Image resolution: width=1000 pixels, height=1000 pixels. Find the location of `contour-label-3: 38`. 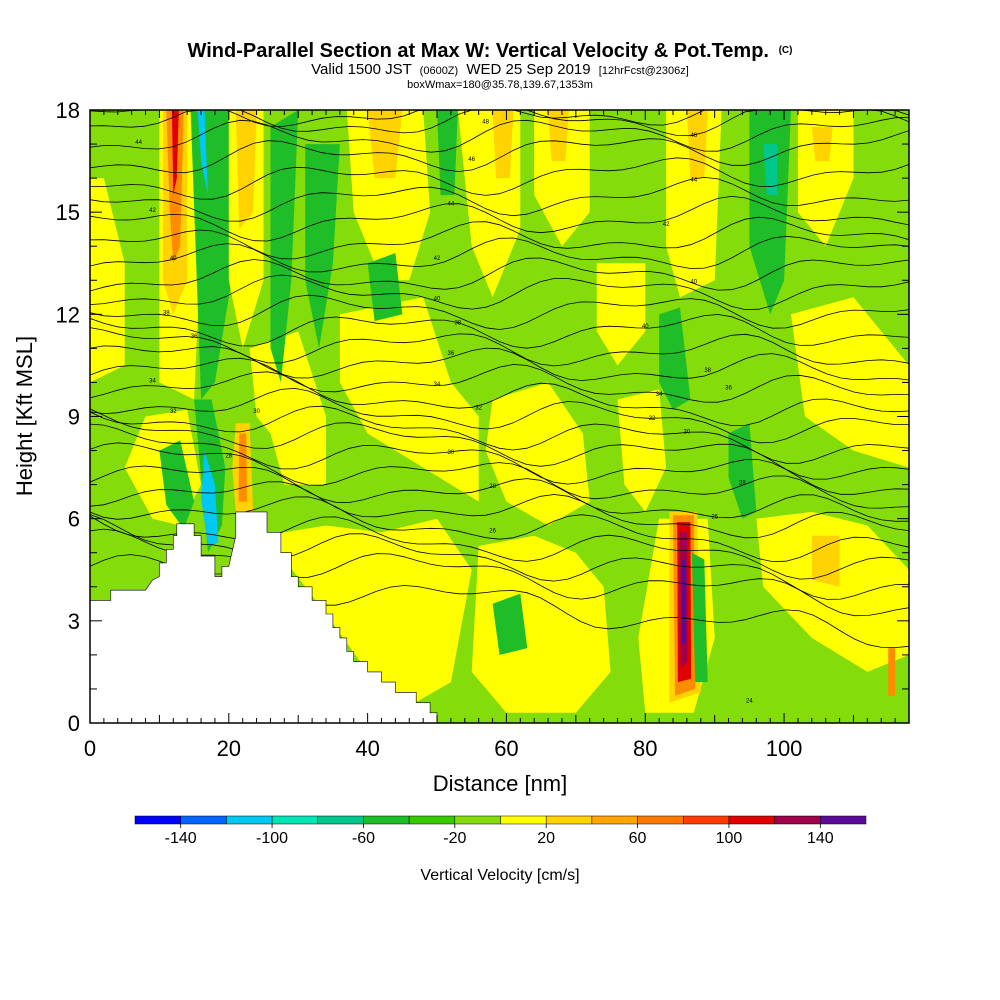

contour-label-3: 38 is located at coordinates (166, 313).